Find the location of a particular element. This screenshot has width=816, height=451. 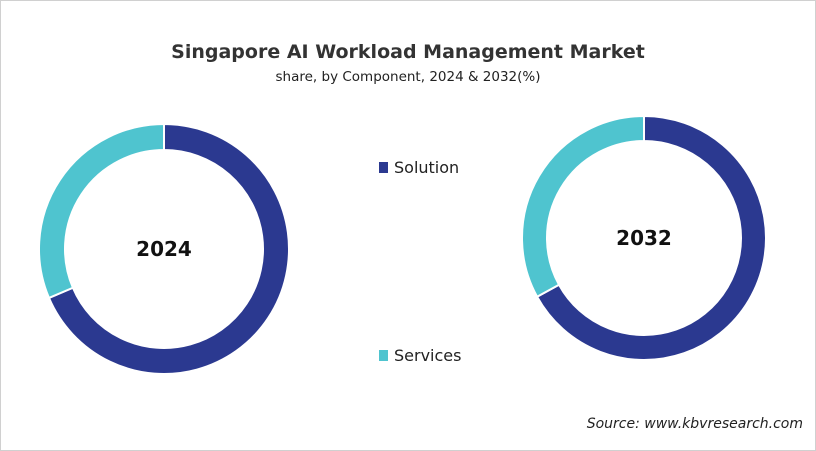

chart-subtitle: share, by Component, 2024 & 2032(%) is located at coordinates (408, 77).